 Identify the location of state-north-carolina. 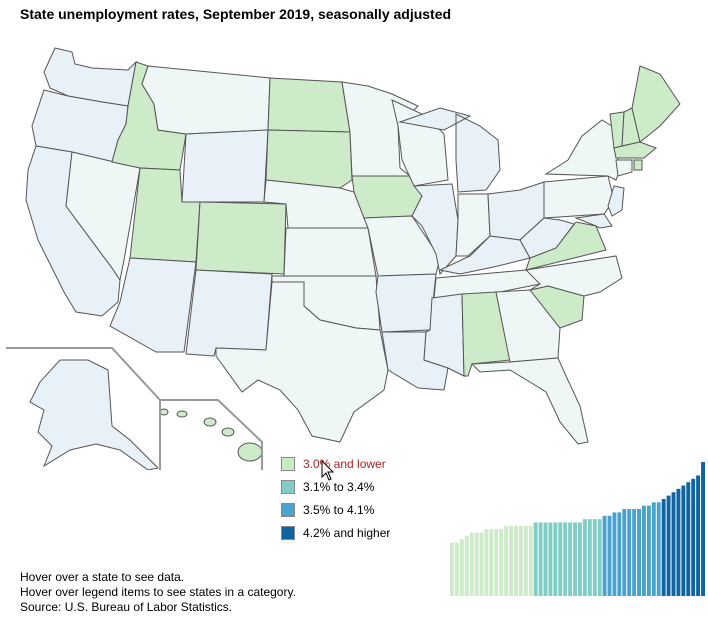
(573, 276).